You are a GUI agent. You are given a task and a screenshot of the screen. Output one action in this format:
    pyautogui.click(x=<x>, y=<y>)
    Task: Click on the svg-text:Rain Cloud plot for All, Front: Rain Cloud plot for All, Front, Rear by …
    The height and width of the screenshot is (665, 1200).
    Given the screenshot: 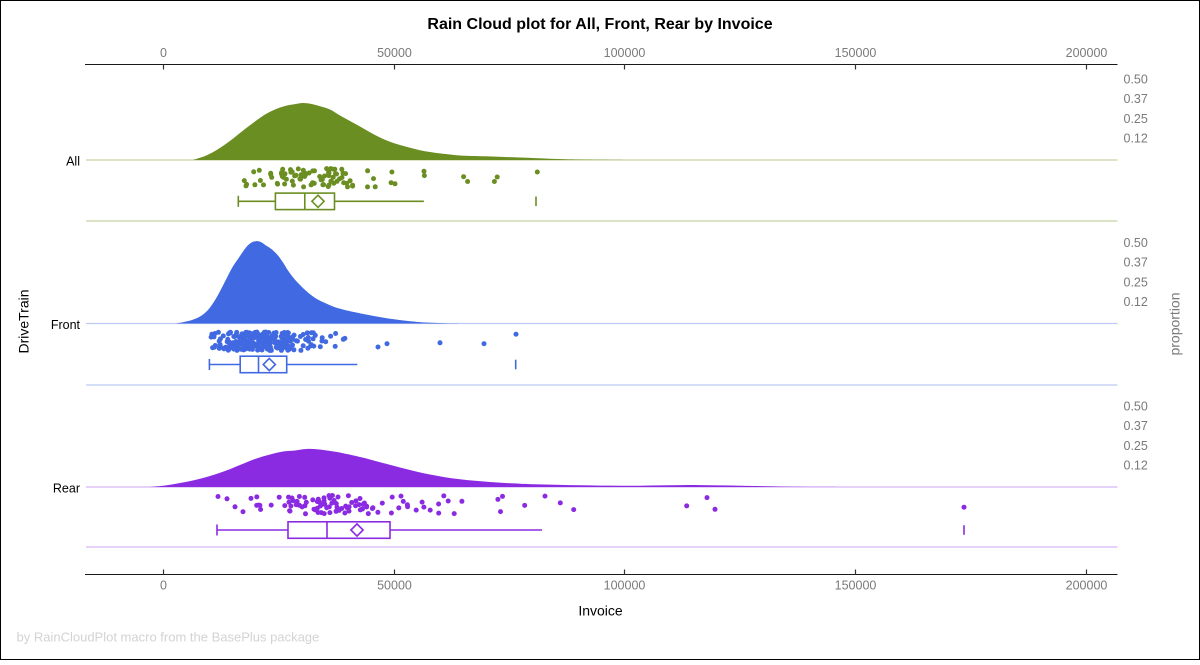 What is the action you would take?
    pyautogui.click(x=599, y=24)
    